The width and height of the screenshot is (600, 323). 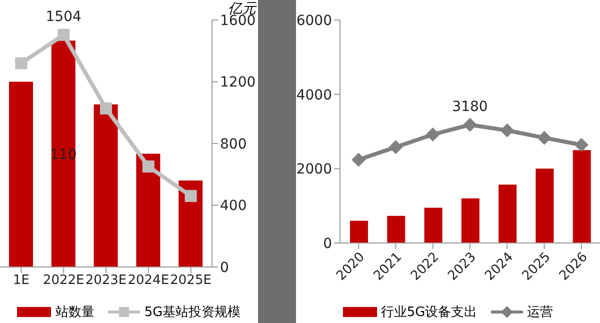 I want to click on y2-tick-label: 800, so click(x=233, y=144).